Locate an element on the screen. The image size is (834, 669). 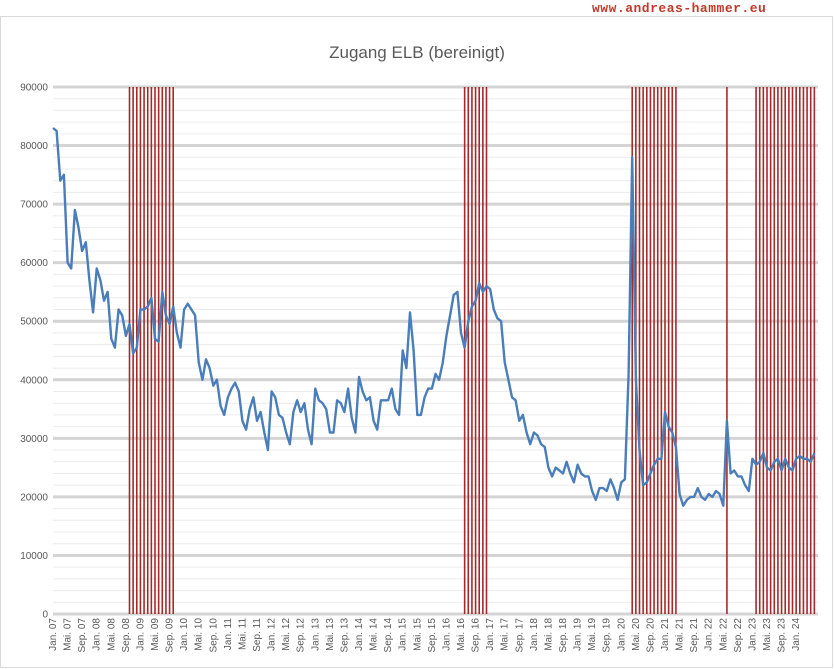
x-tick-label: Sep. 22 is located at coordinates (738, 635).